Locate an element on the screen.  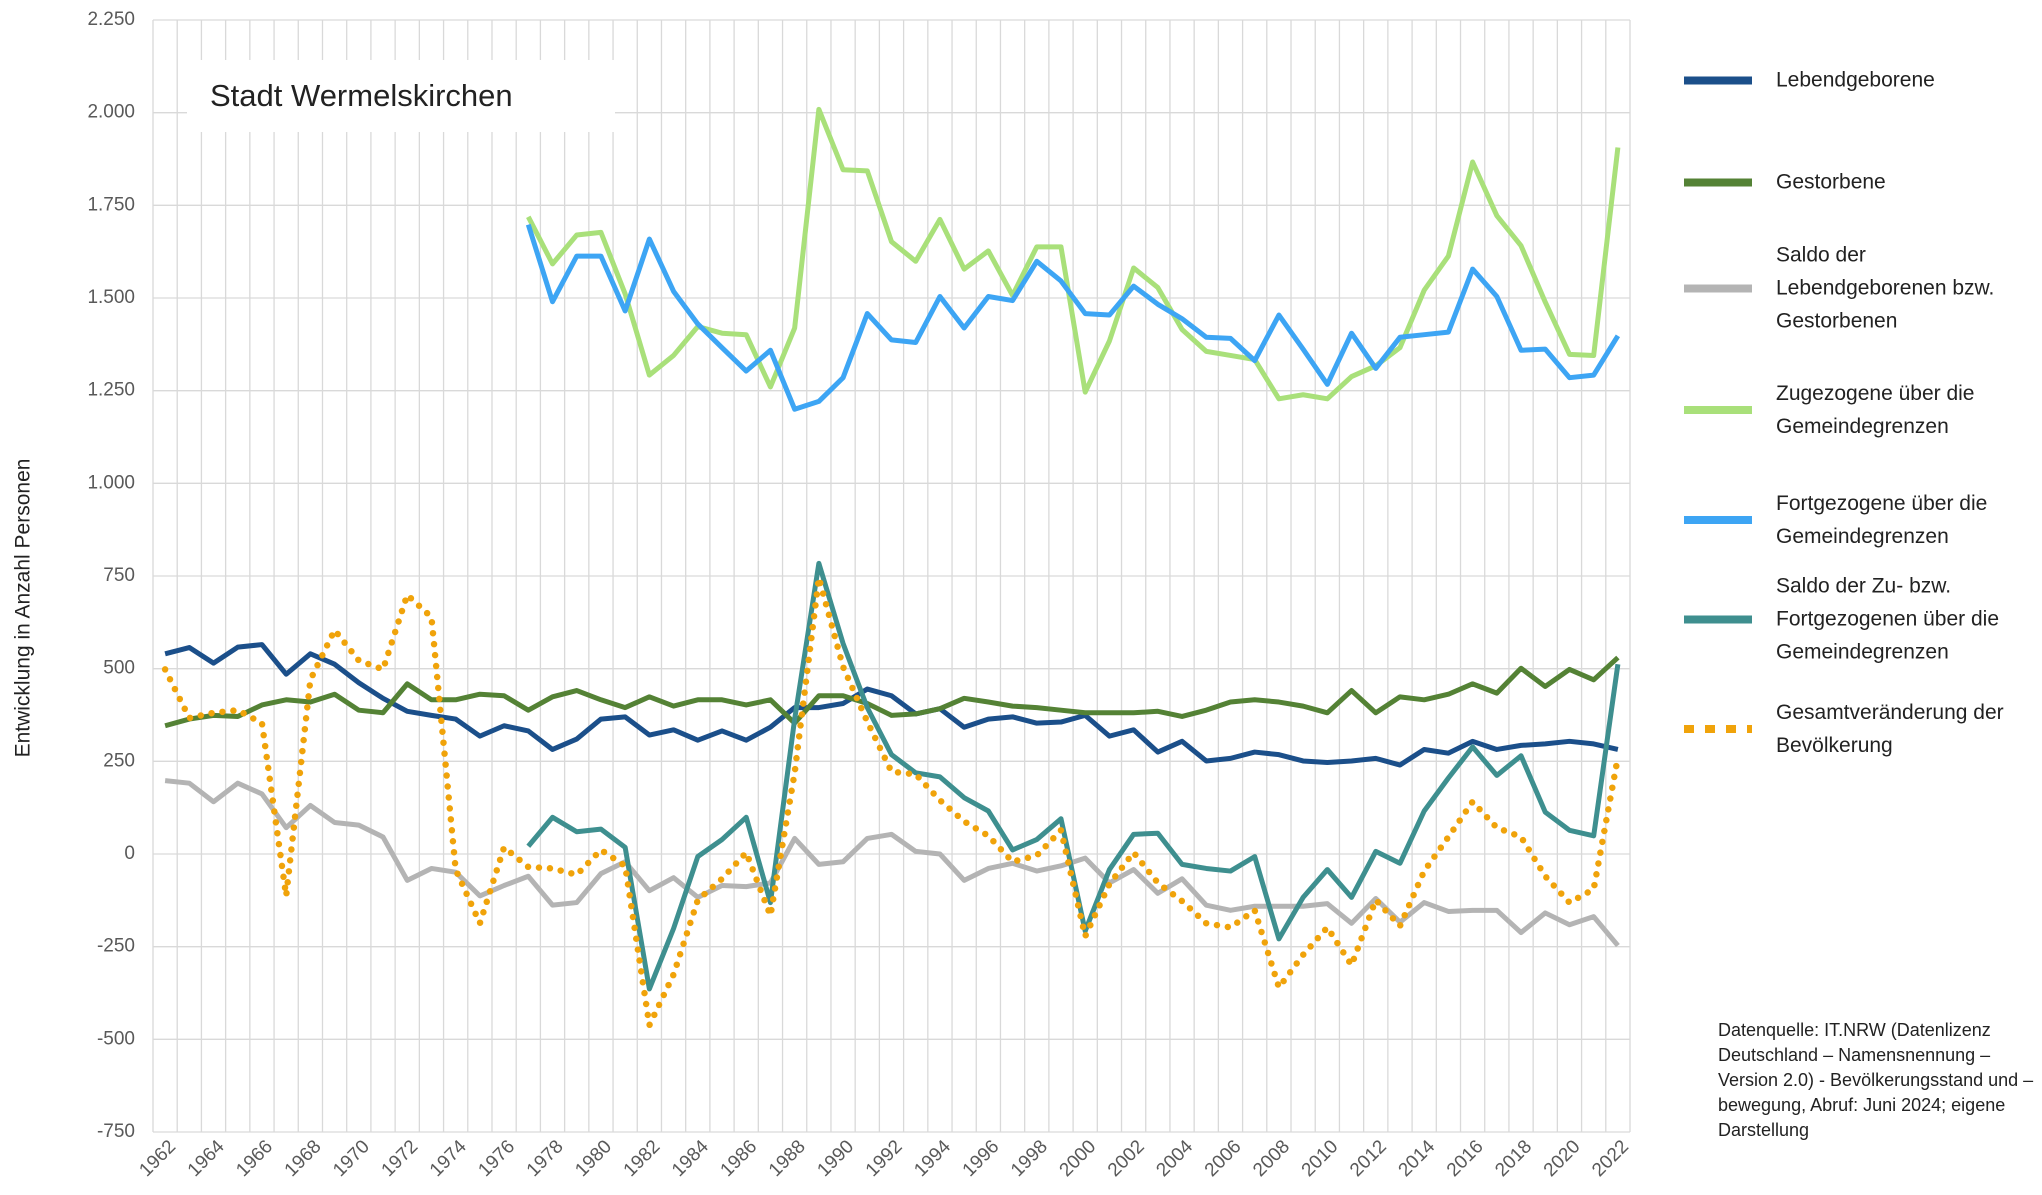
legend-label: Zugezogene über die Gemeindegrenzen is located at coordinates (1875, 410).